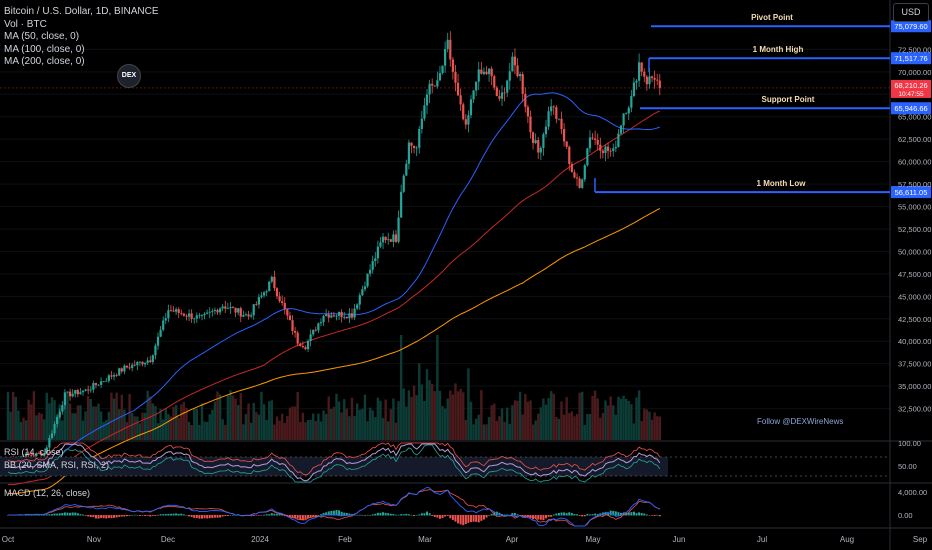  What do you see at coordinates (914, 139) in the screenshot?
I see `price-tick-label: 62,500.00` at bounding box center [914, 139].